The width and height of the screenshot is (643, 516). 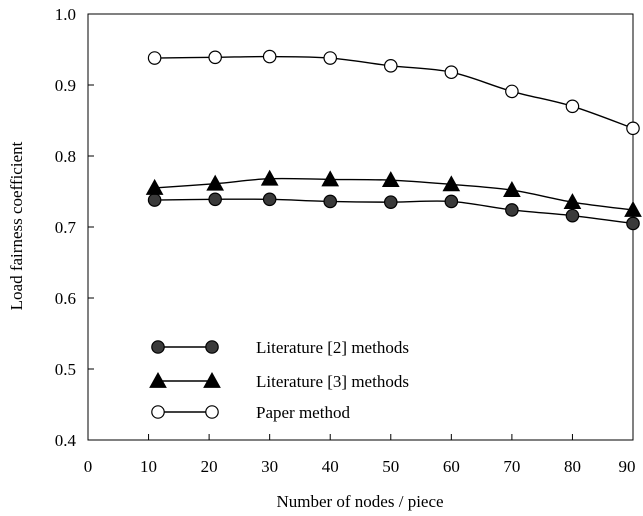 I want to click on y-axis: 0.4 0.5 0.6 0.7 0.8 0.9 1.0, so click(x=74, y=227).